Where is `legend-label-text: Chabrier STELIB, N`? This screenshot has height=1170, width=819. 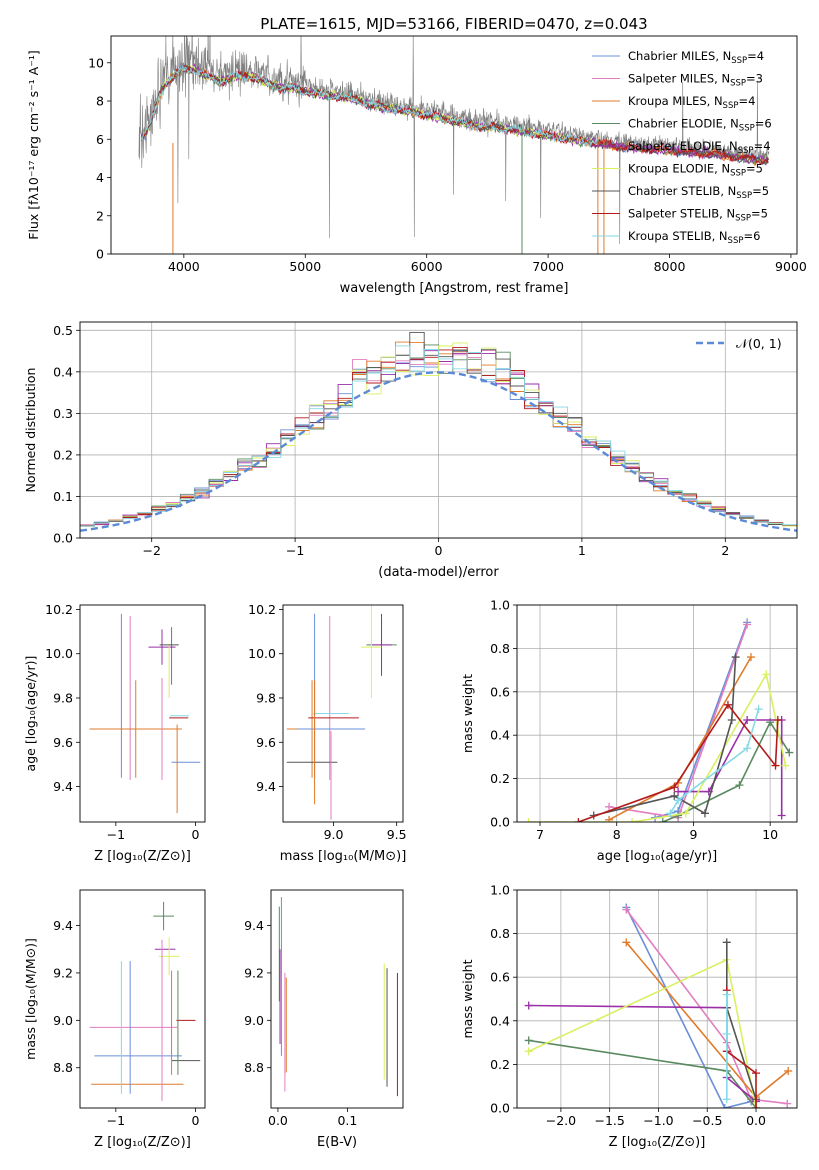
legend-label-text: Chabrier STELIB, N is located at coordinates (682, 191).